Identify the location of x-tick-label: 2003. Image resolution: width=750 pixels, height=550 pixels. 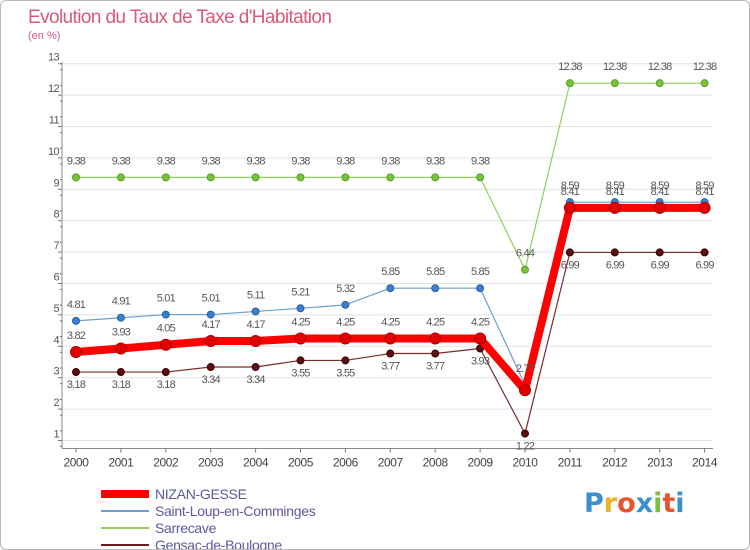
(211, 463).